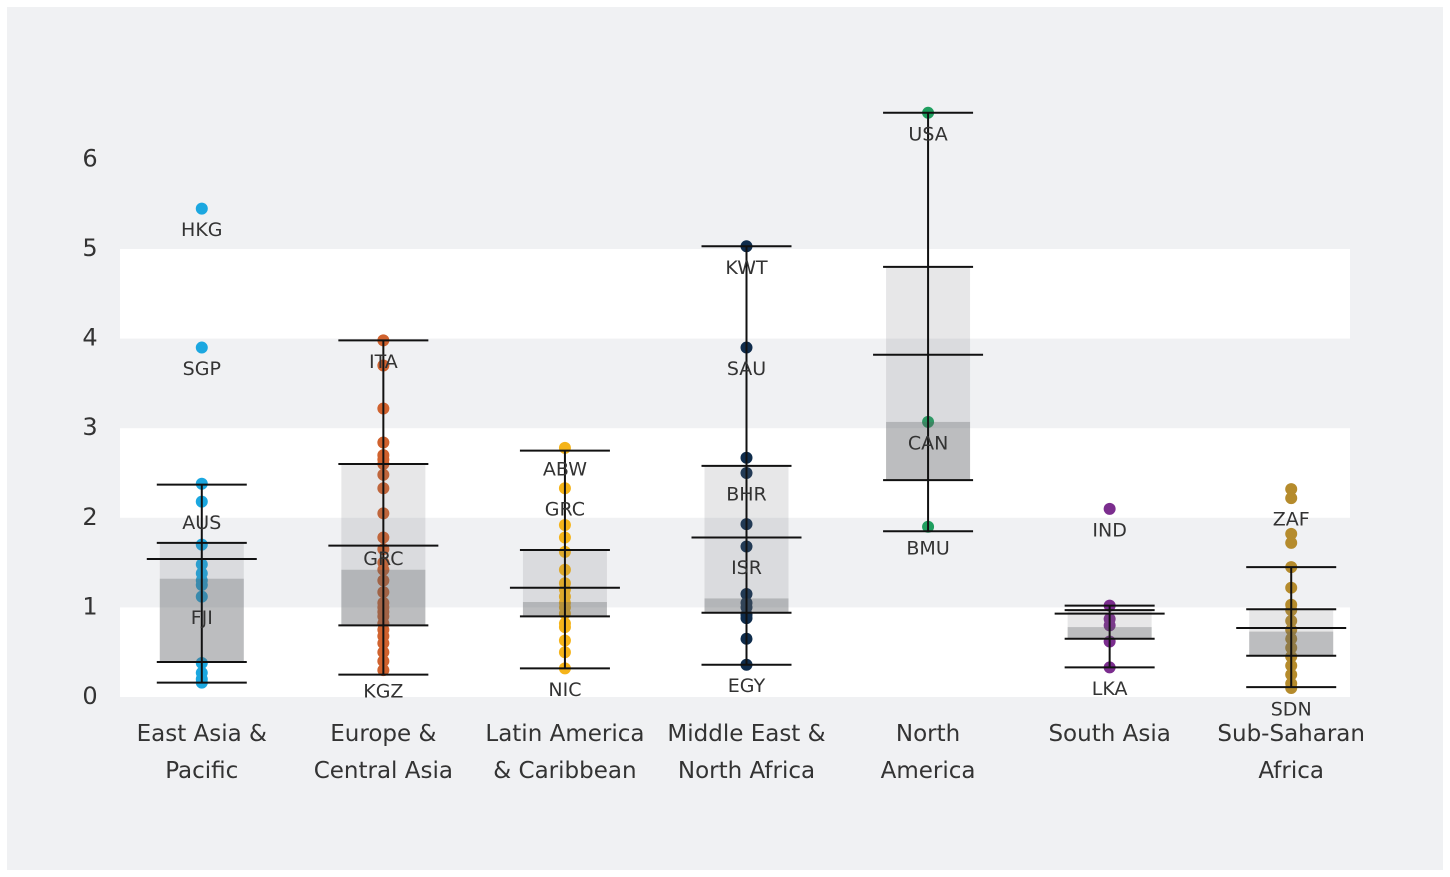  I want to click on y-tick-label: 2, so click(89, 517).